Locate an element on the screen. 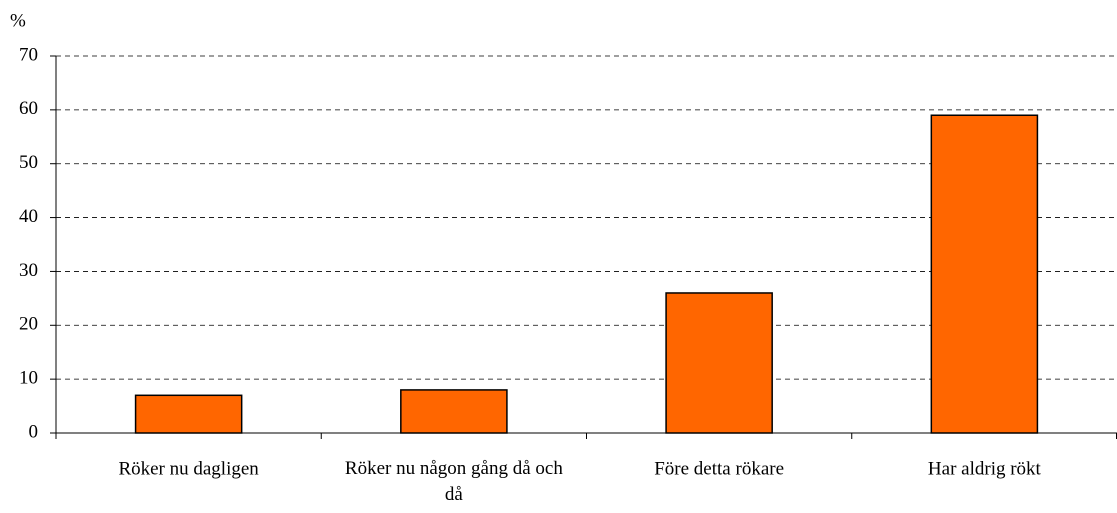 Image resolution: width=1117 pixels, height=513 pixels. y-tick-label: 20 is located at coordinates (28, 324).